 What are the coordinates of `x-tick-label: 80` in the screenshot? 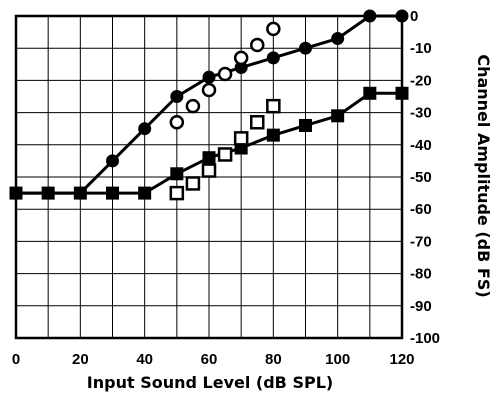 It's located at (273, 359).